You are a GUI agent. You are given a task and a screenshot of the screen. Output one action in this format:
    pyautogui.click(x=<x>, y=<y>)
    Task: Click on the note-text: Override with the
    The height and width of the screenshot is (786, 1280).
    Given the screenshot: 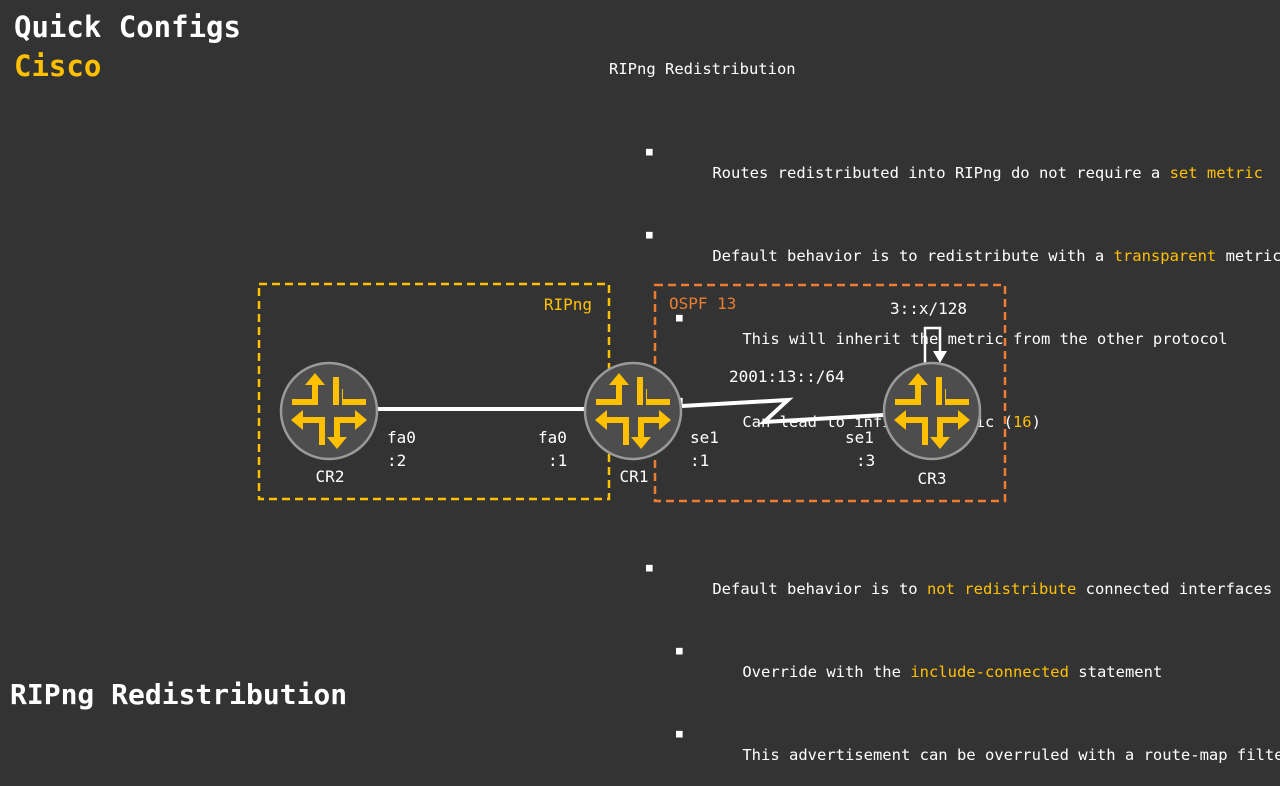 What is the action you would take?
    pyautogui.click(x=826, y=671)
    